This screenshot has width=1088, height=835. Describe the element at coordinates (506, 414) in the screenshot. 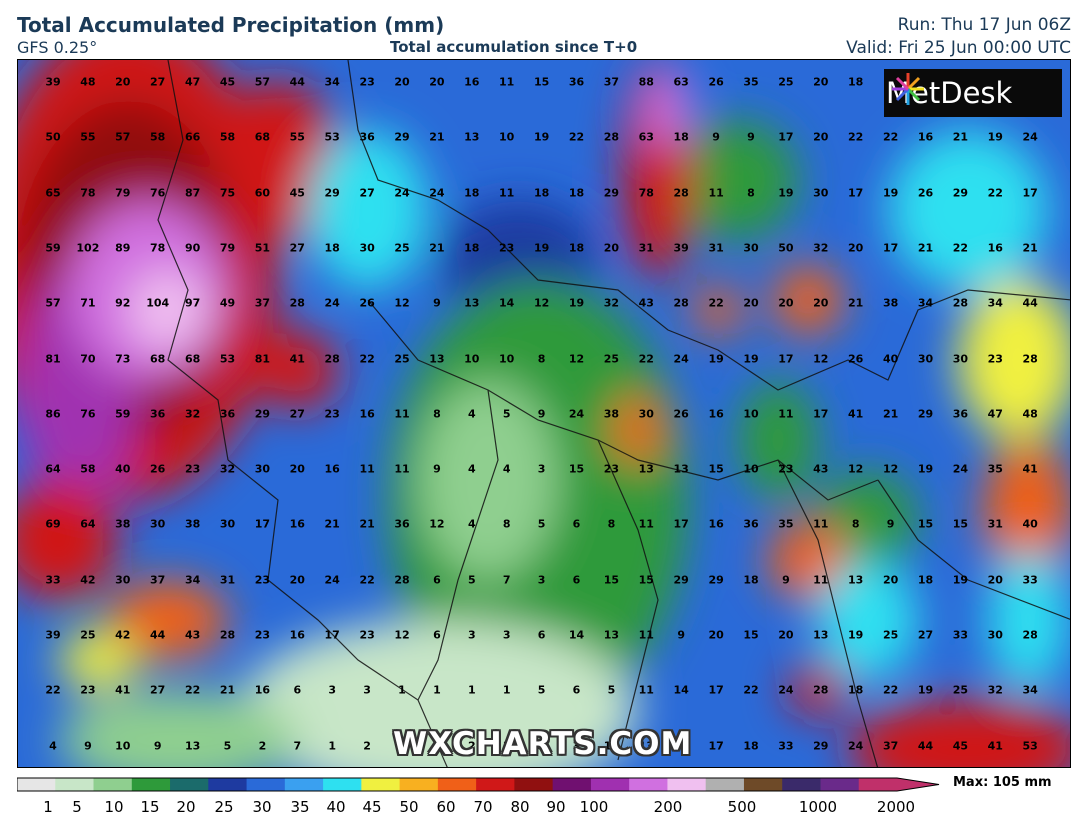

I see `grid-value: 5` at that location.